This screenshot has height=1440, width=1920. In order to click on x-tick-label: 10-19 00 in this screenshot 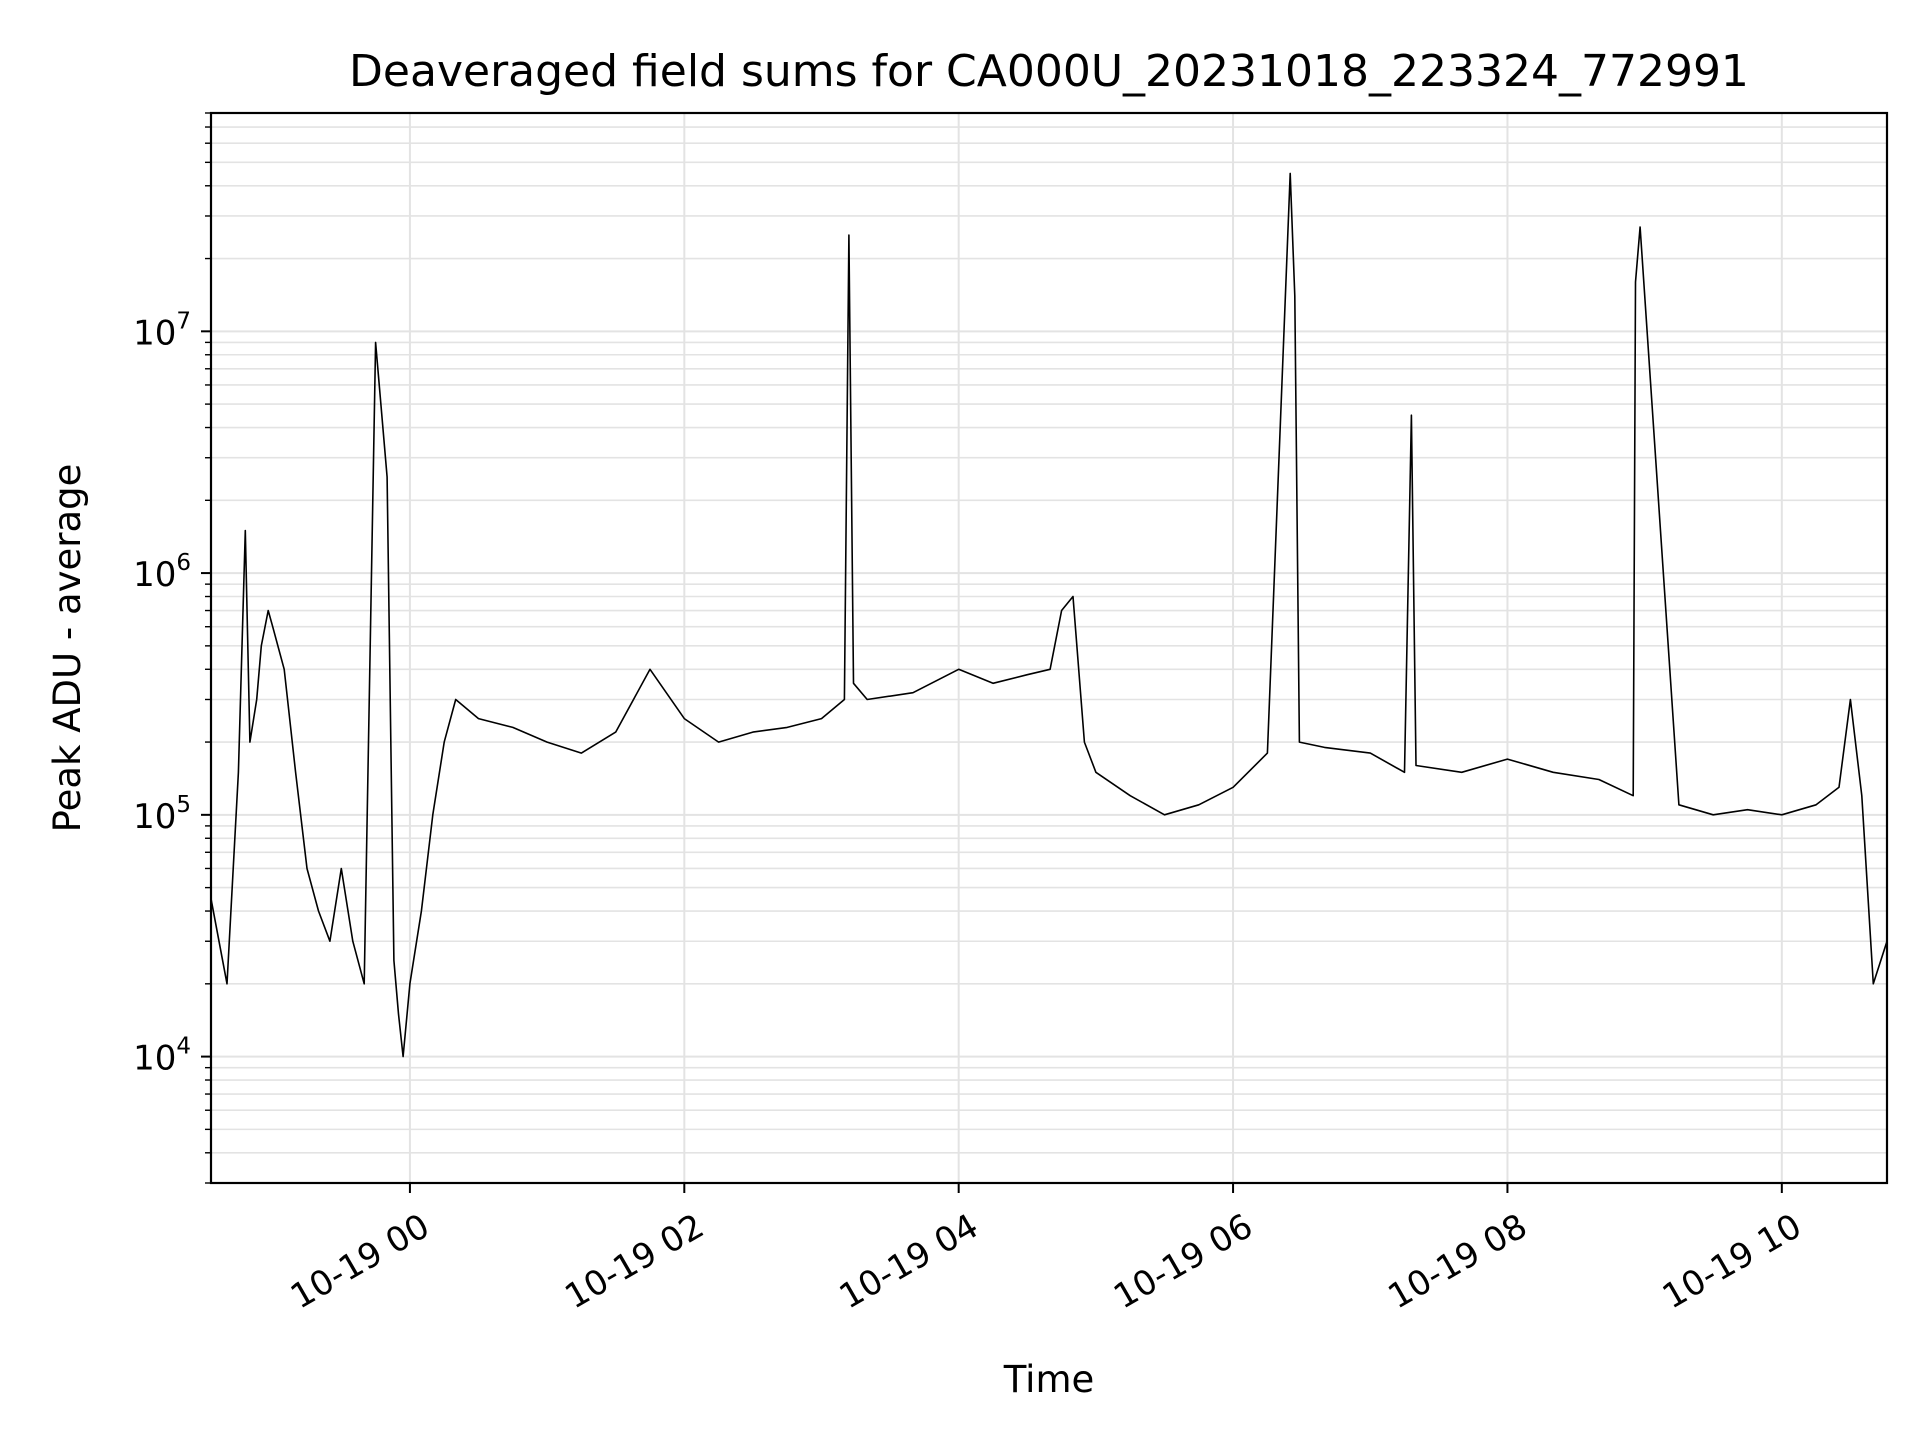, I will do `click(360, 1261)`.